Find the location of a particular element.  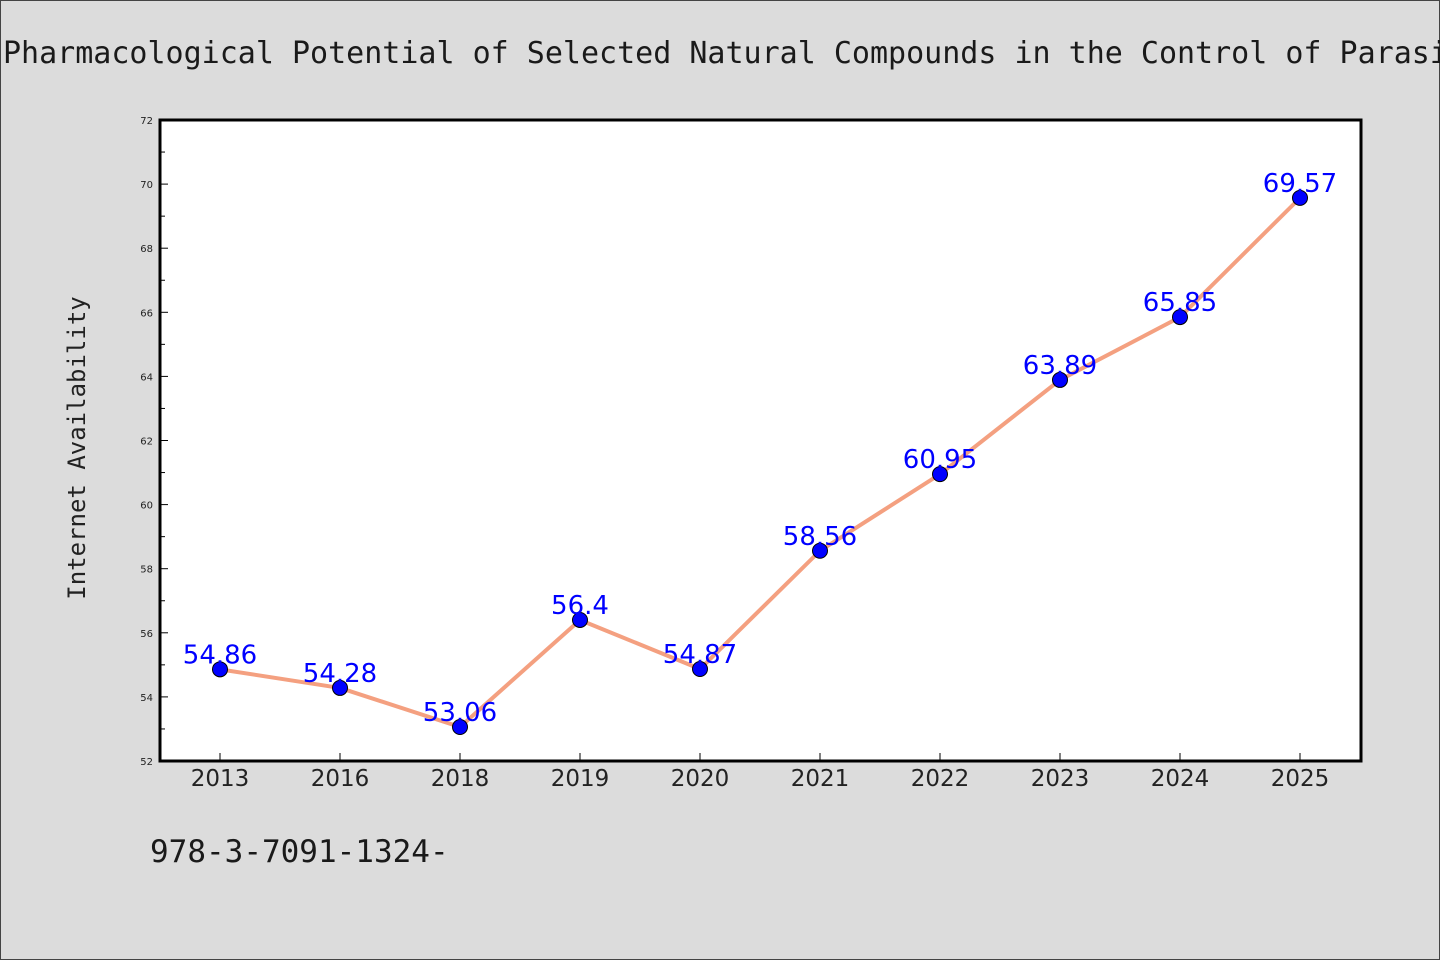

x-tick-label: 2025 is located at coordinates (1300, 779).